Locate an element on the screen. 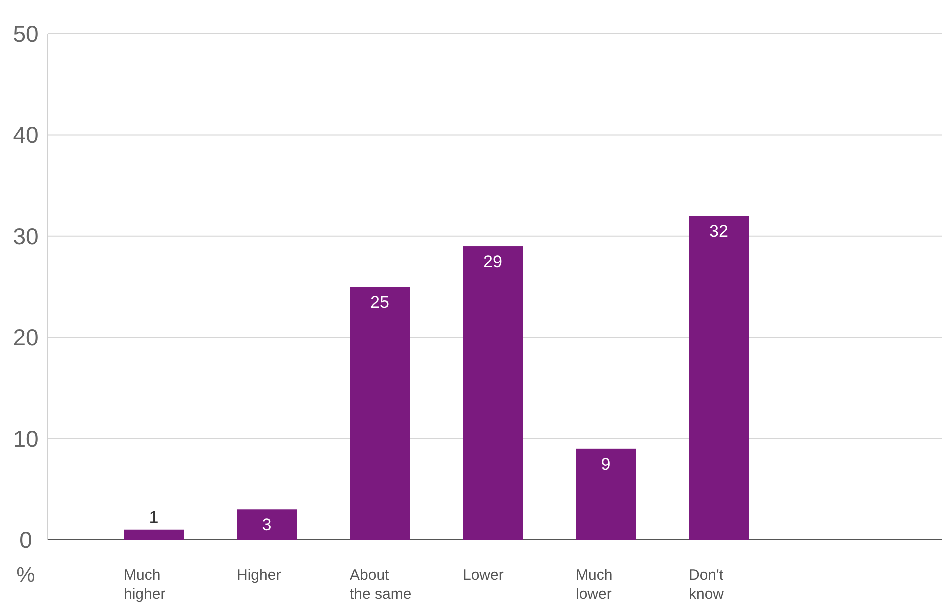 Image resolution: width=942 pixels, height=604 pixels. x-tick-label: About the same is located at coordinates (381, 585).